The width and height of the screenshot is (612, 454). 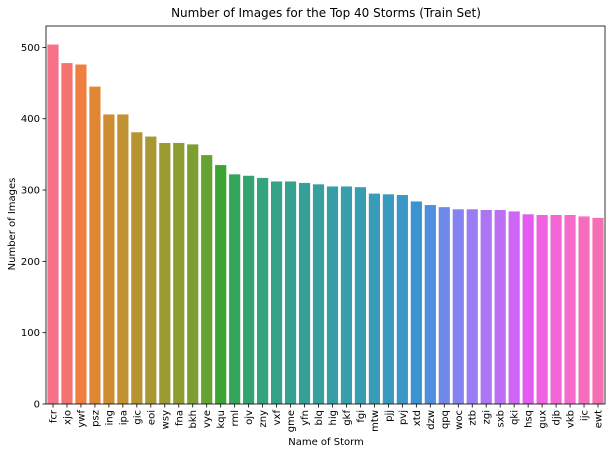 I want to click on x-tick-label-sxb: sxb, so click(x=501, y=418).